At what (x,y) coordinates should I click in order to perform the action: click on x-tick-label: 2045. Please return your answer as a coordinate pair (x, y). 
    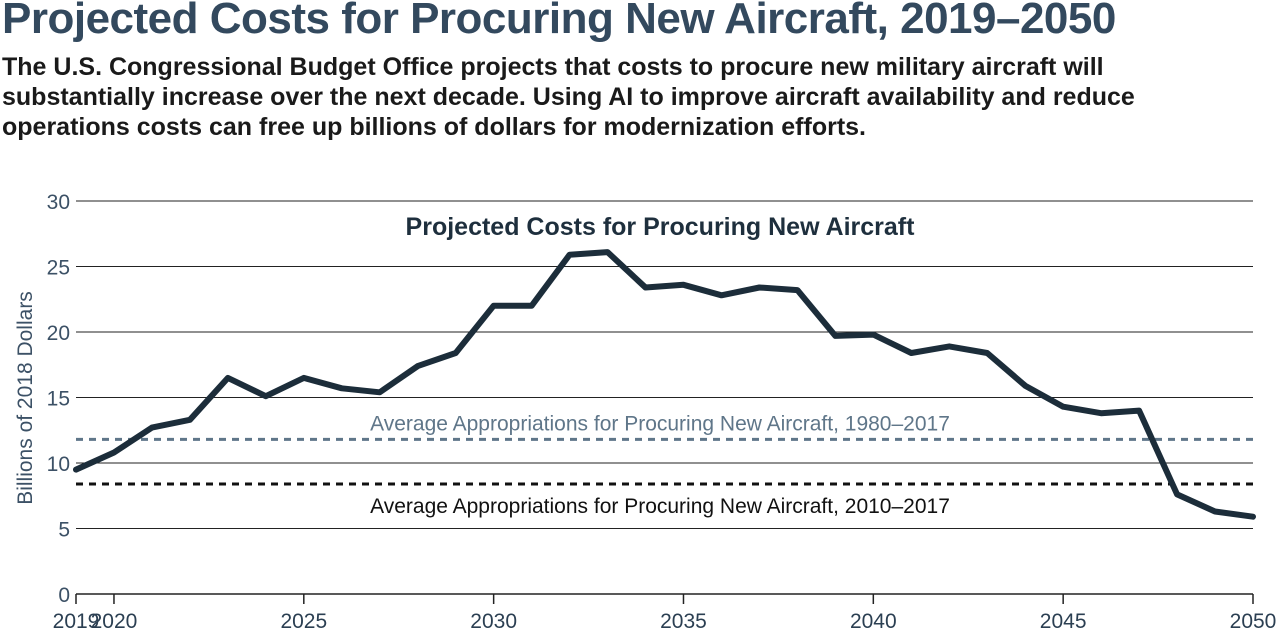
    Looking at the image, I should click on (1063, 621).